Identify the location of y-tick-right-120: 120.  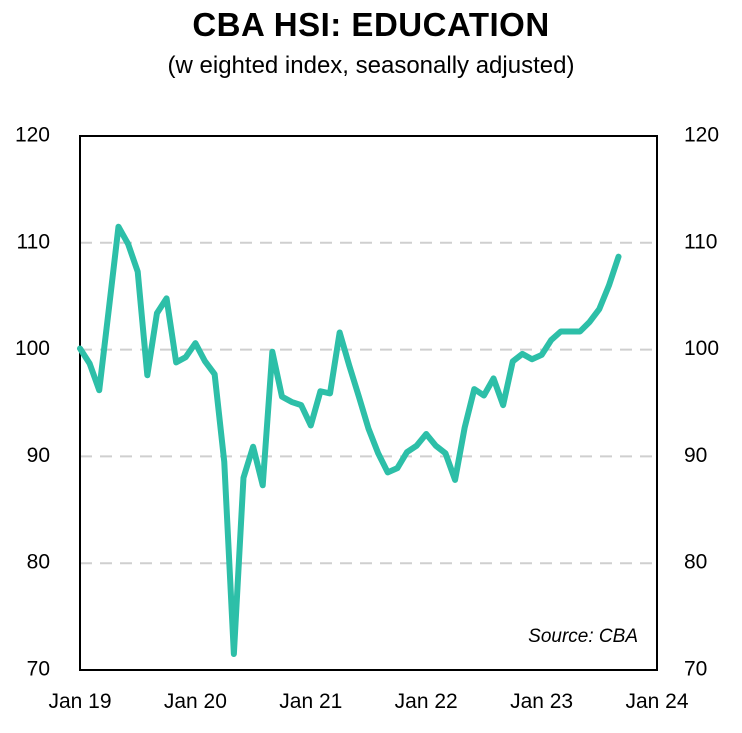
(701, 135).